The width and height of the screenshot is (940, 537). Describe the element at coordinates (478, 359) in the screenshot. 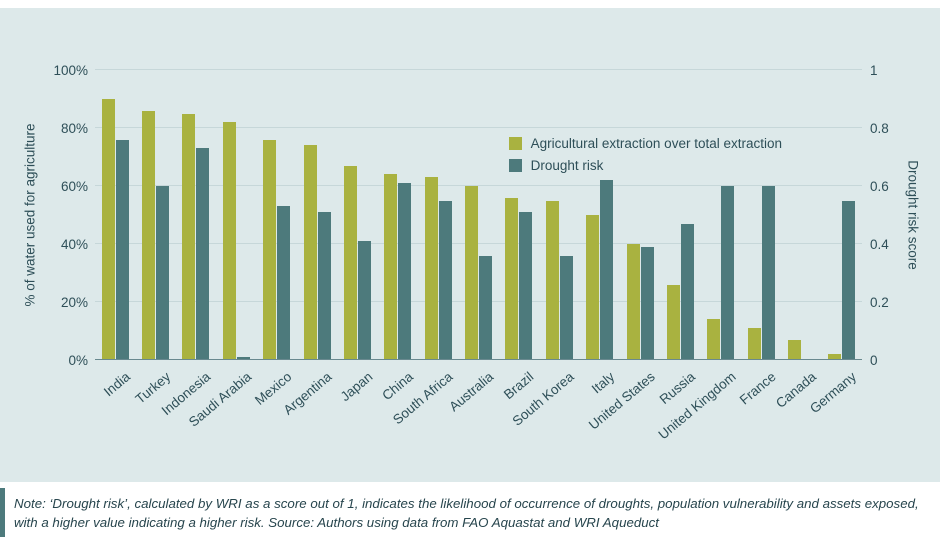

I see `x-axis-line` at that location.